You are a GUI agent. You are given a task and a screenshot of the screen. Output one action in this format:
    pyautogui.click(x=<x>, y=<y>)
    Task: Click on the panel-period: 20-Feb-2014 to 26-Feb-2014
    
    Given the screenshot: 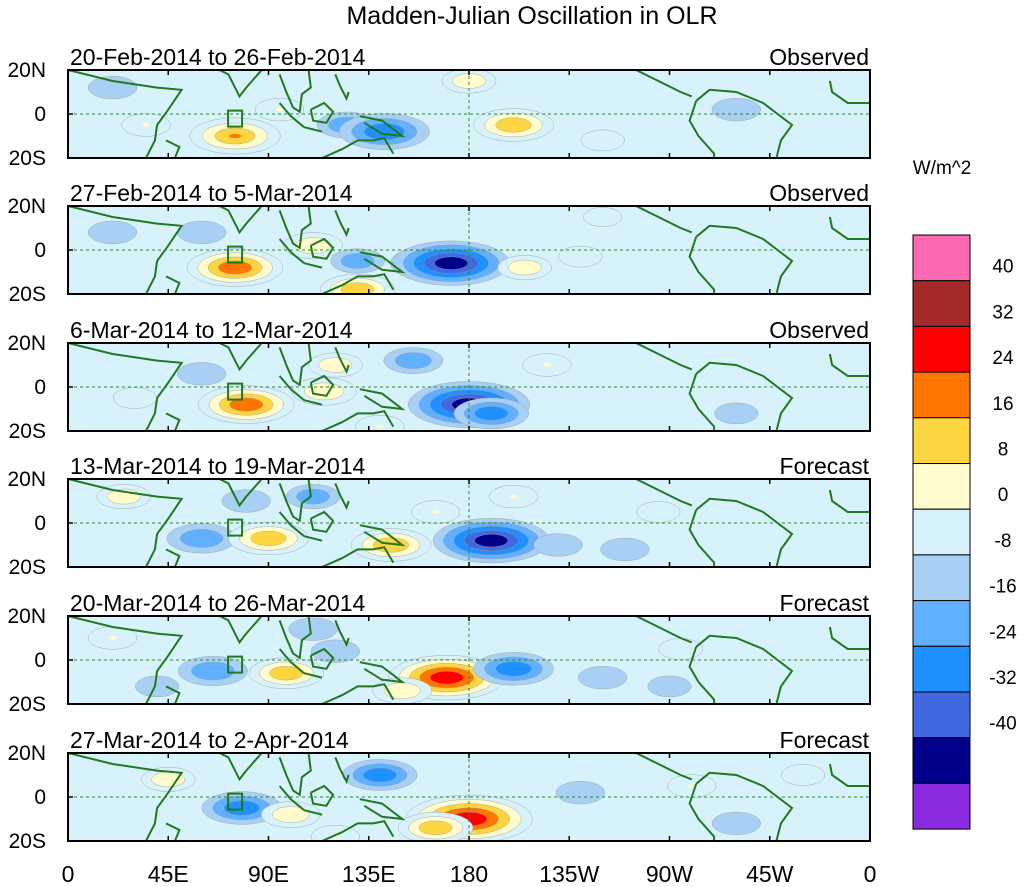 What is the action you would take?
    pyautogui.click(x=218, y=57)
    